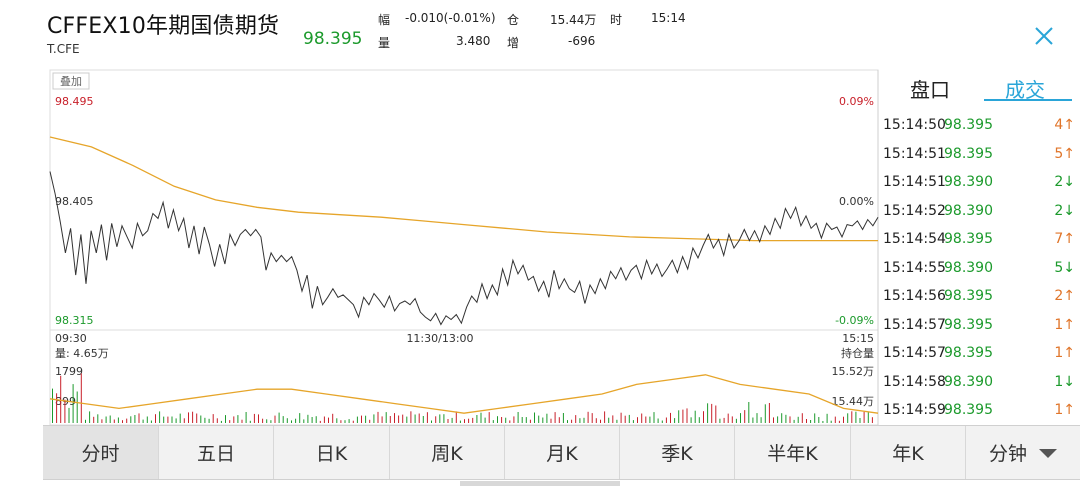 This screenshot has height=486, width=1080. I want to click on open-interest-value: 15.44万, so click(573, 20).